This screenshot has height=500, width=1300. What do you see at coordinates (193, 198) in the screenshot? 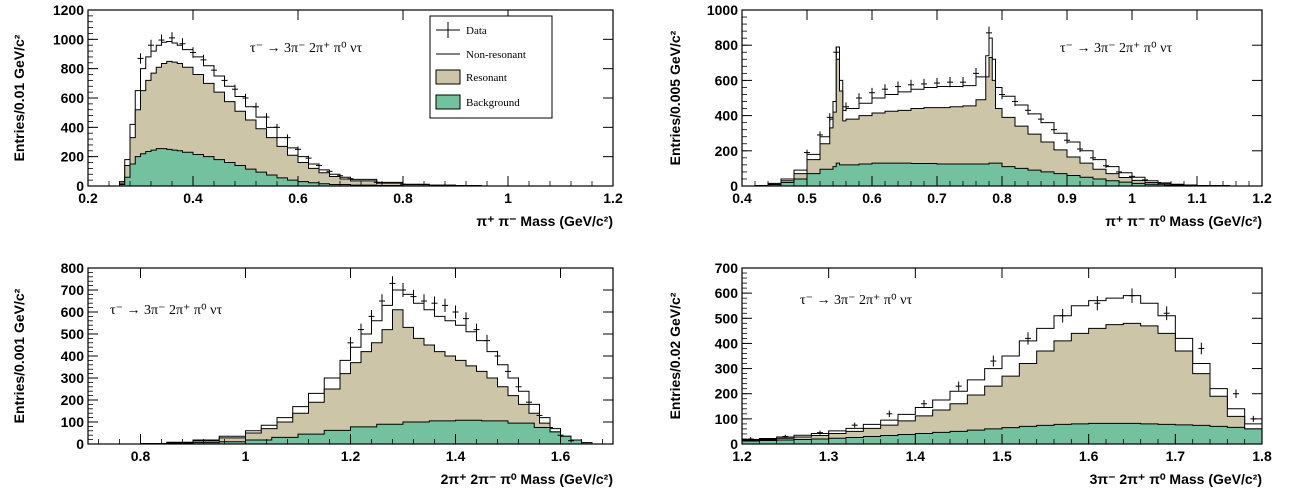
I see `x-tick-label: 0.4` at bounding box center [193, 198].